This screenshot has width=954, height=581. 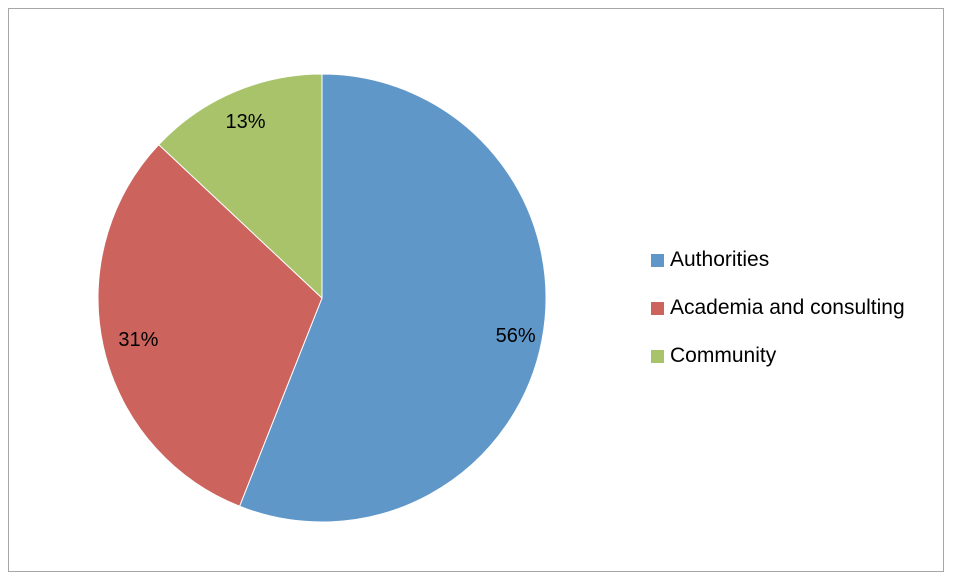 What do you see at coordinates (787, 307) in the screenshot?
I see `legend-label-academia: Academia and consulting` at bounding box center [787, 307].